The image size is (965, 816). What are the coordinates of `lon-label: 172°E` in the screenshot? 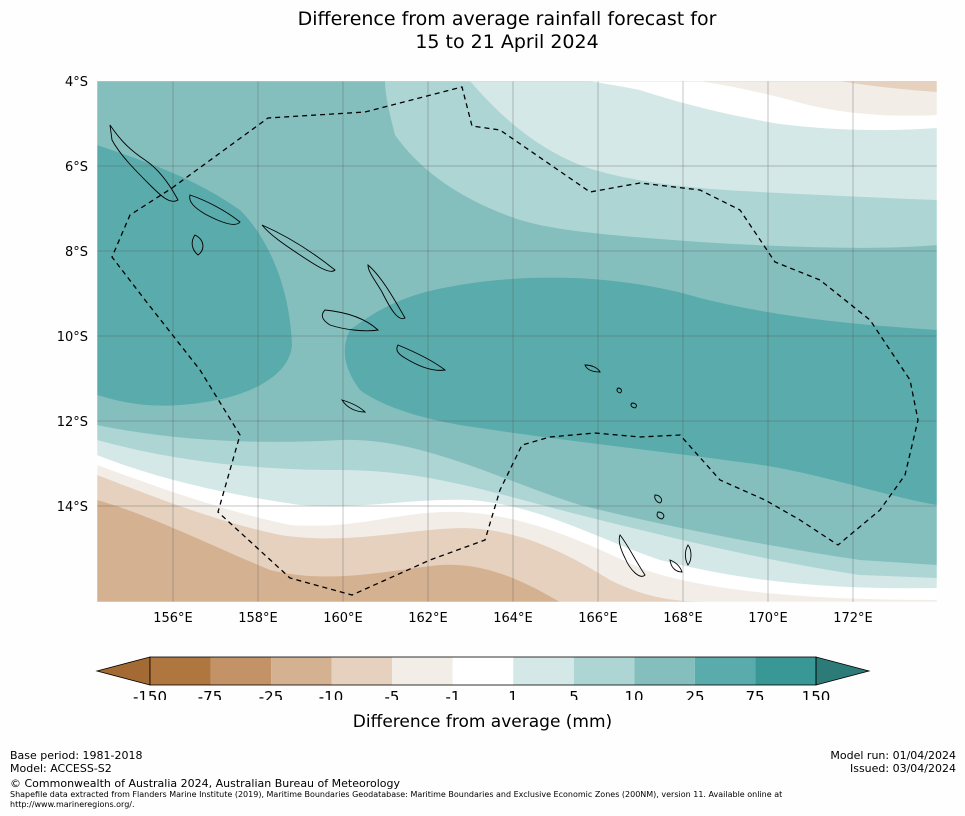 It's located at (853, 618).